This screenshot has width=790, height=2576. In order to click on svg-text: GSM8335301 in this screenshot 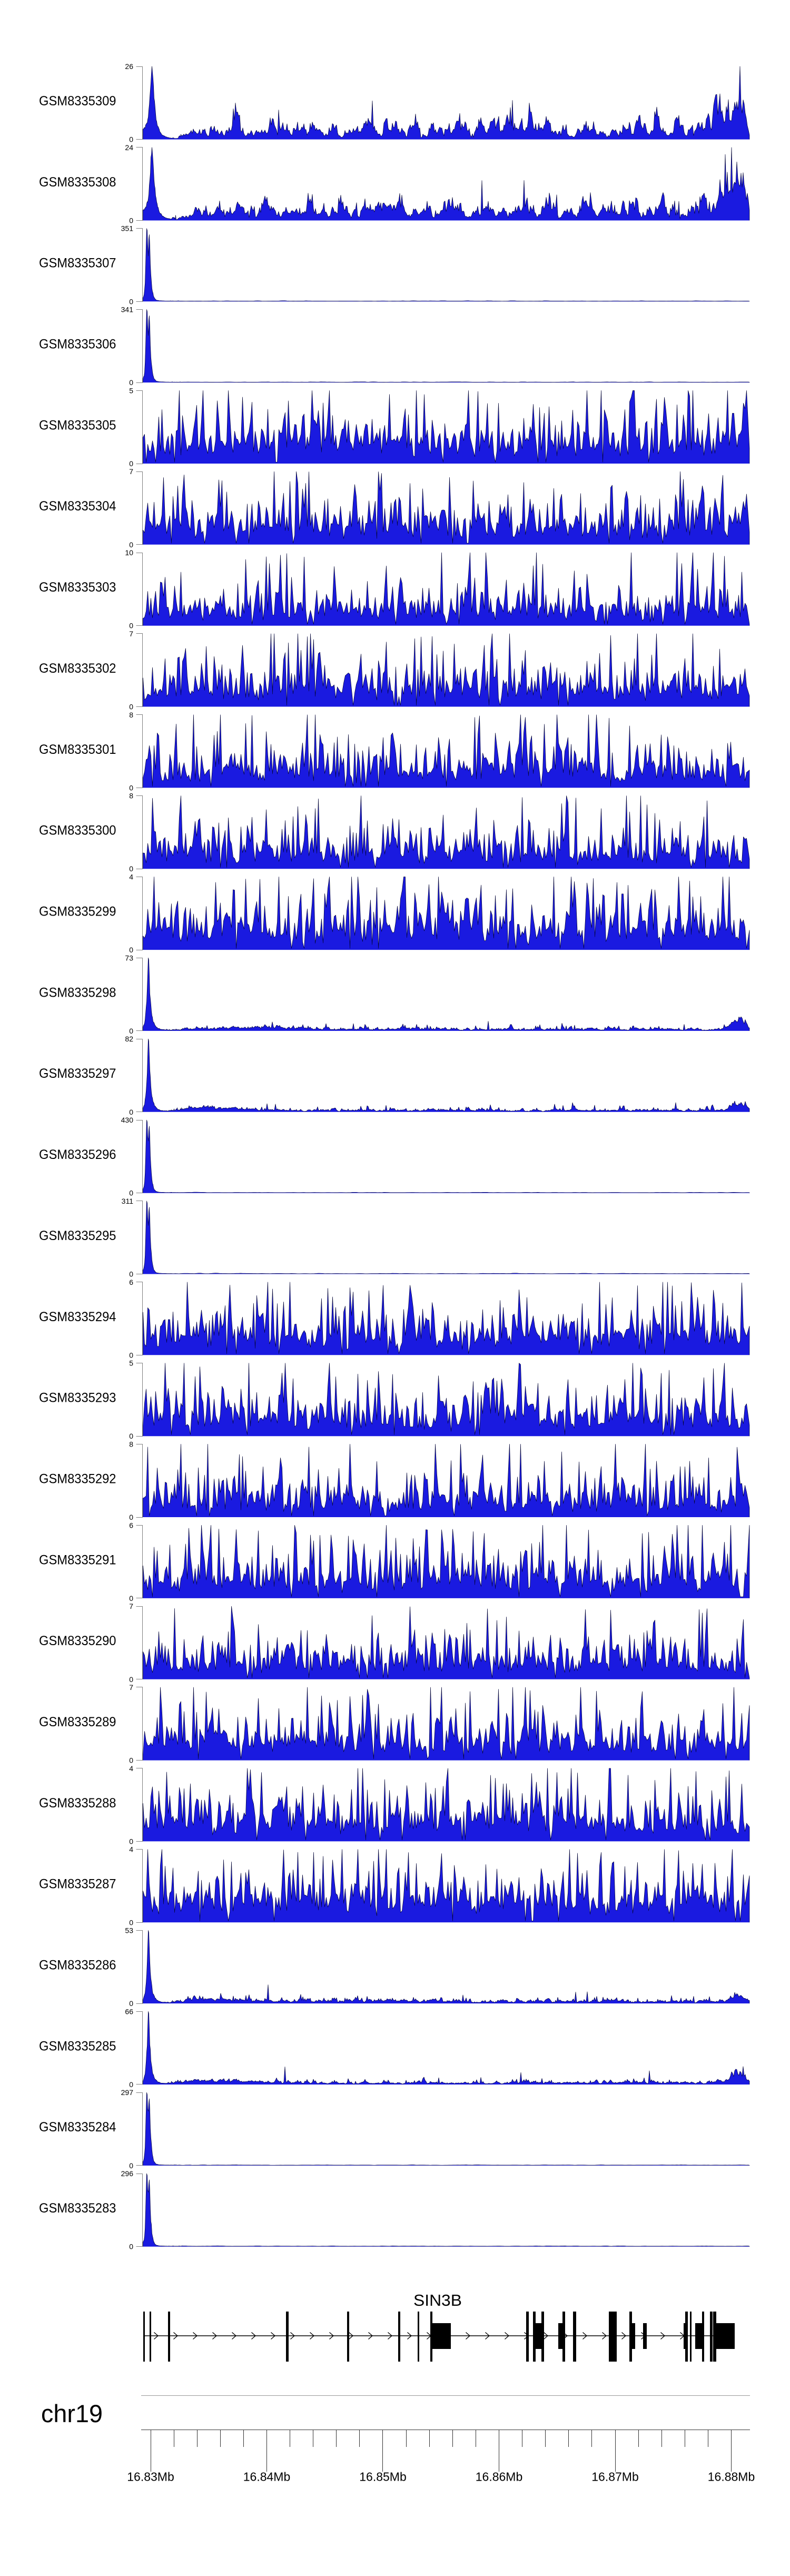, I will do `click(77, 749)`.